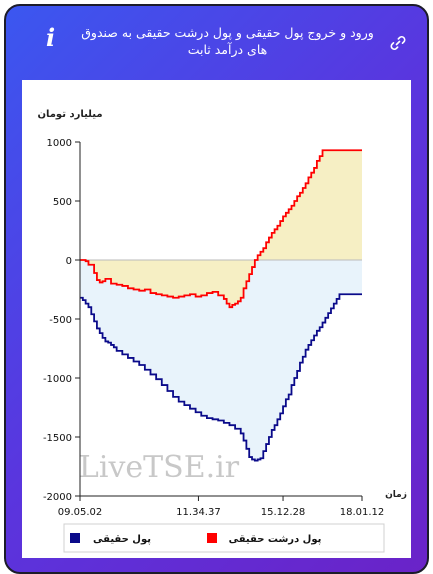 The height and width of the screenshot is (574, 433). Describe the element at coordinates (75, 538) in the screenshot. I see `legend-swatch-real-money` at that location.